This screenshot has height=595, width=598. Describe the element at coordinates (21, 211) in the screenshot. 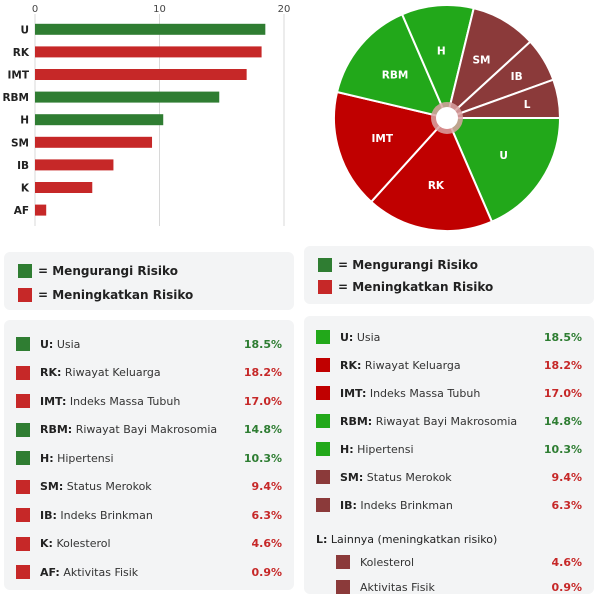

I see `y-tick-label: AF` at that location.